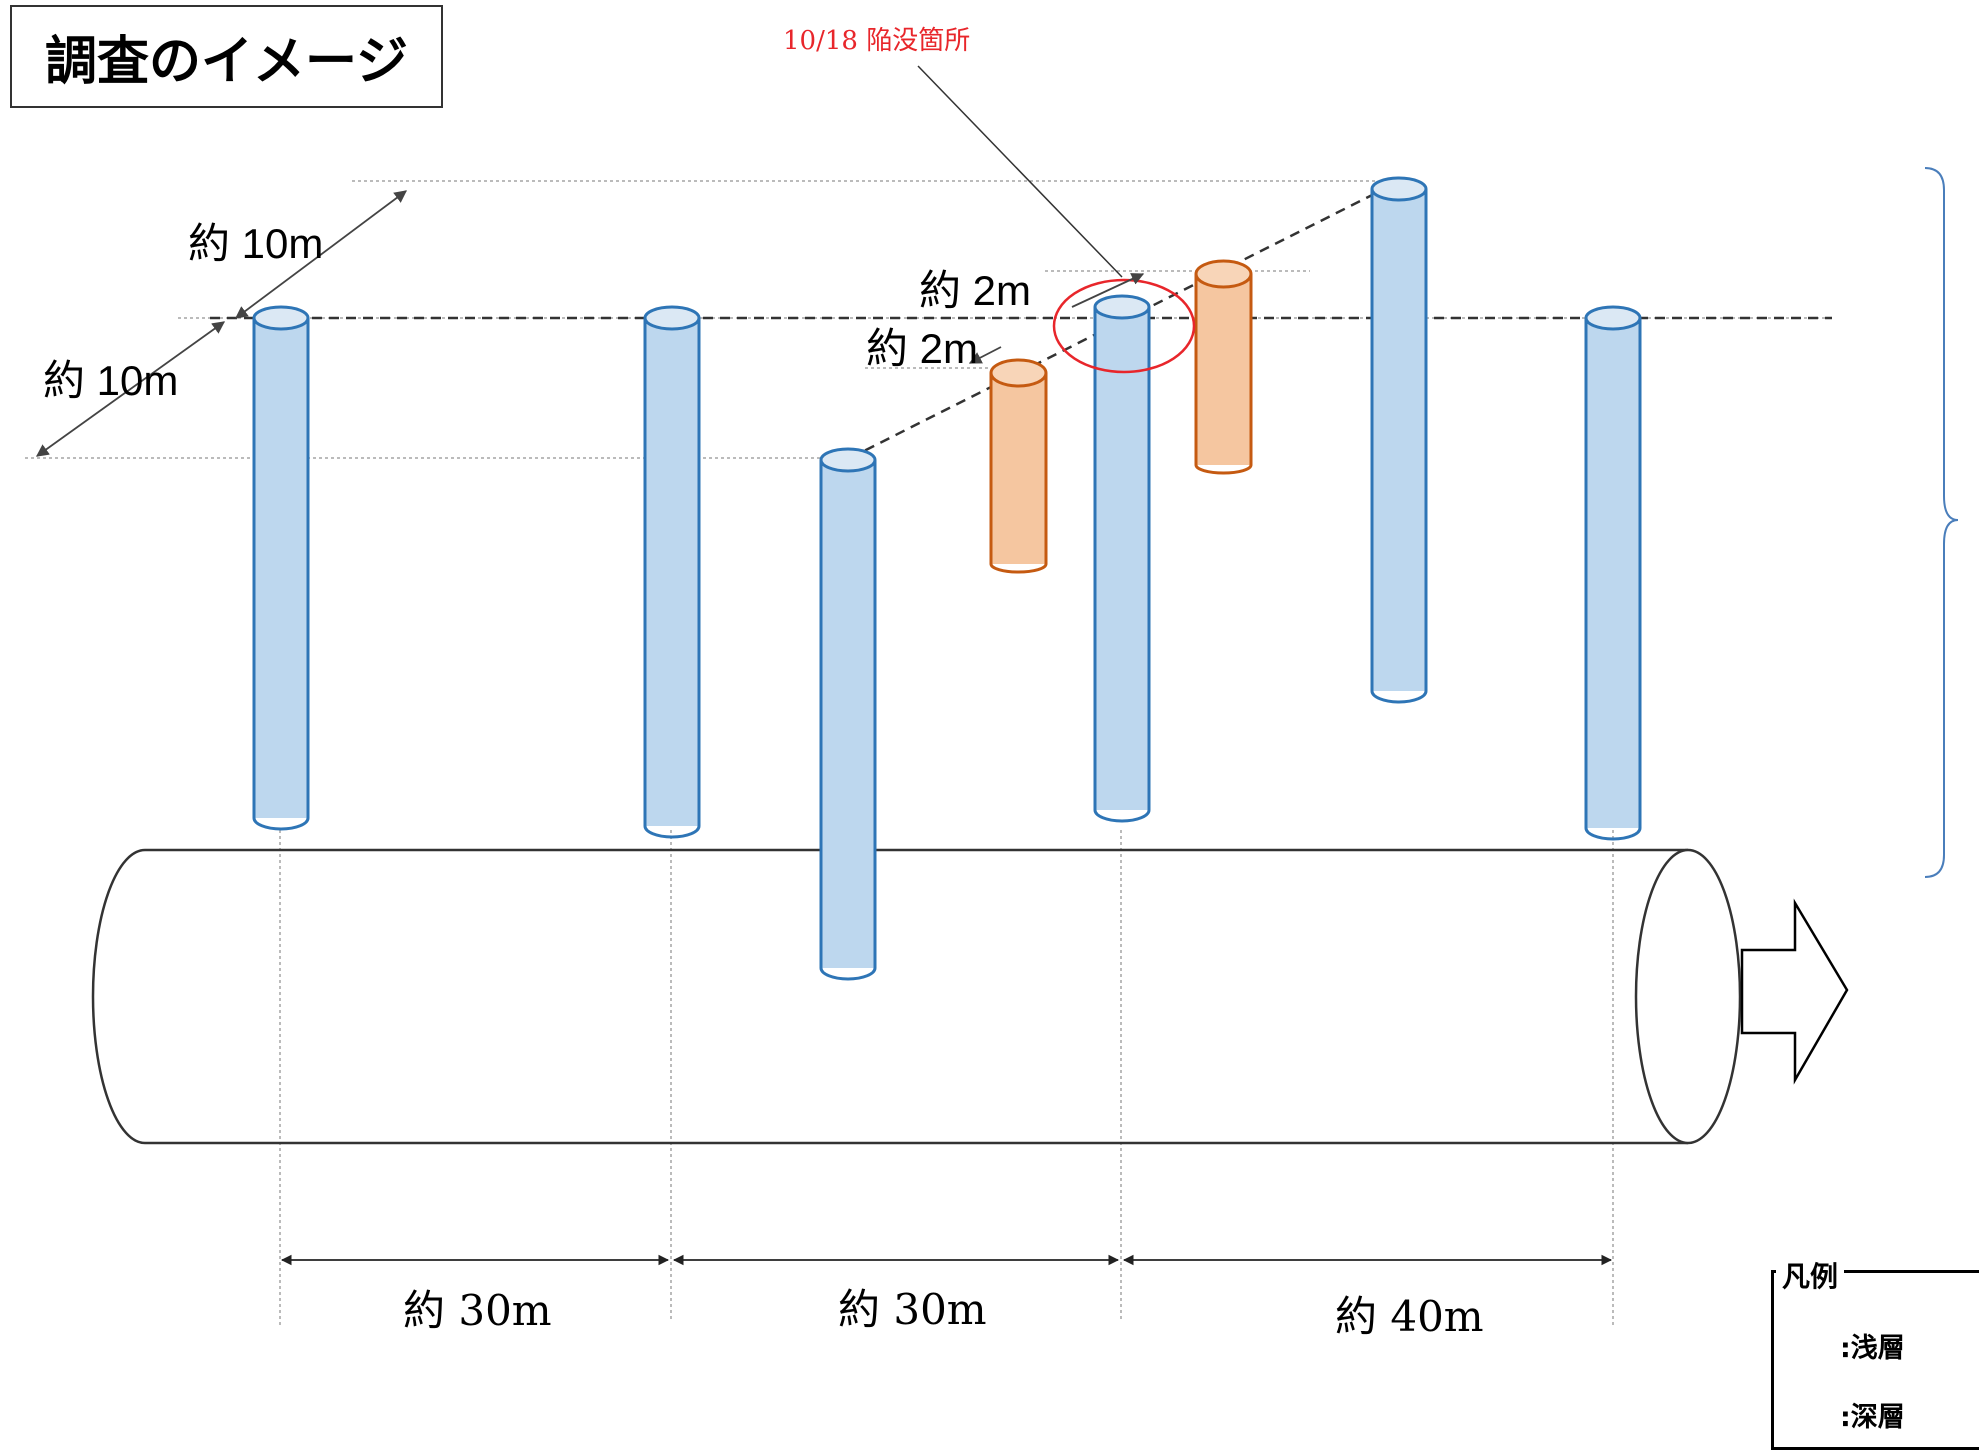  Describe the element at coordinates (912, 1309) in the screenshot. I see `dimension-label-bottom-2: 約 30m` at that location.